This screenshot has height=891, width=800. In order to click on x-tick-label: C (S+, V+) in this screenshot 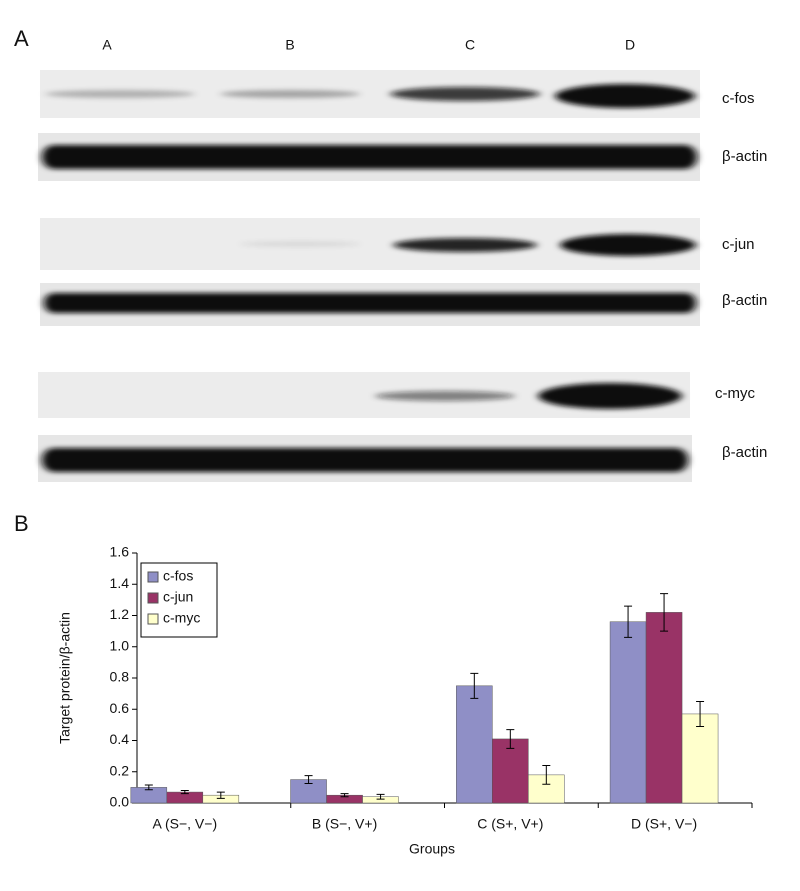, I will do `click(510, 824)`.